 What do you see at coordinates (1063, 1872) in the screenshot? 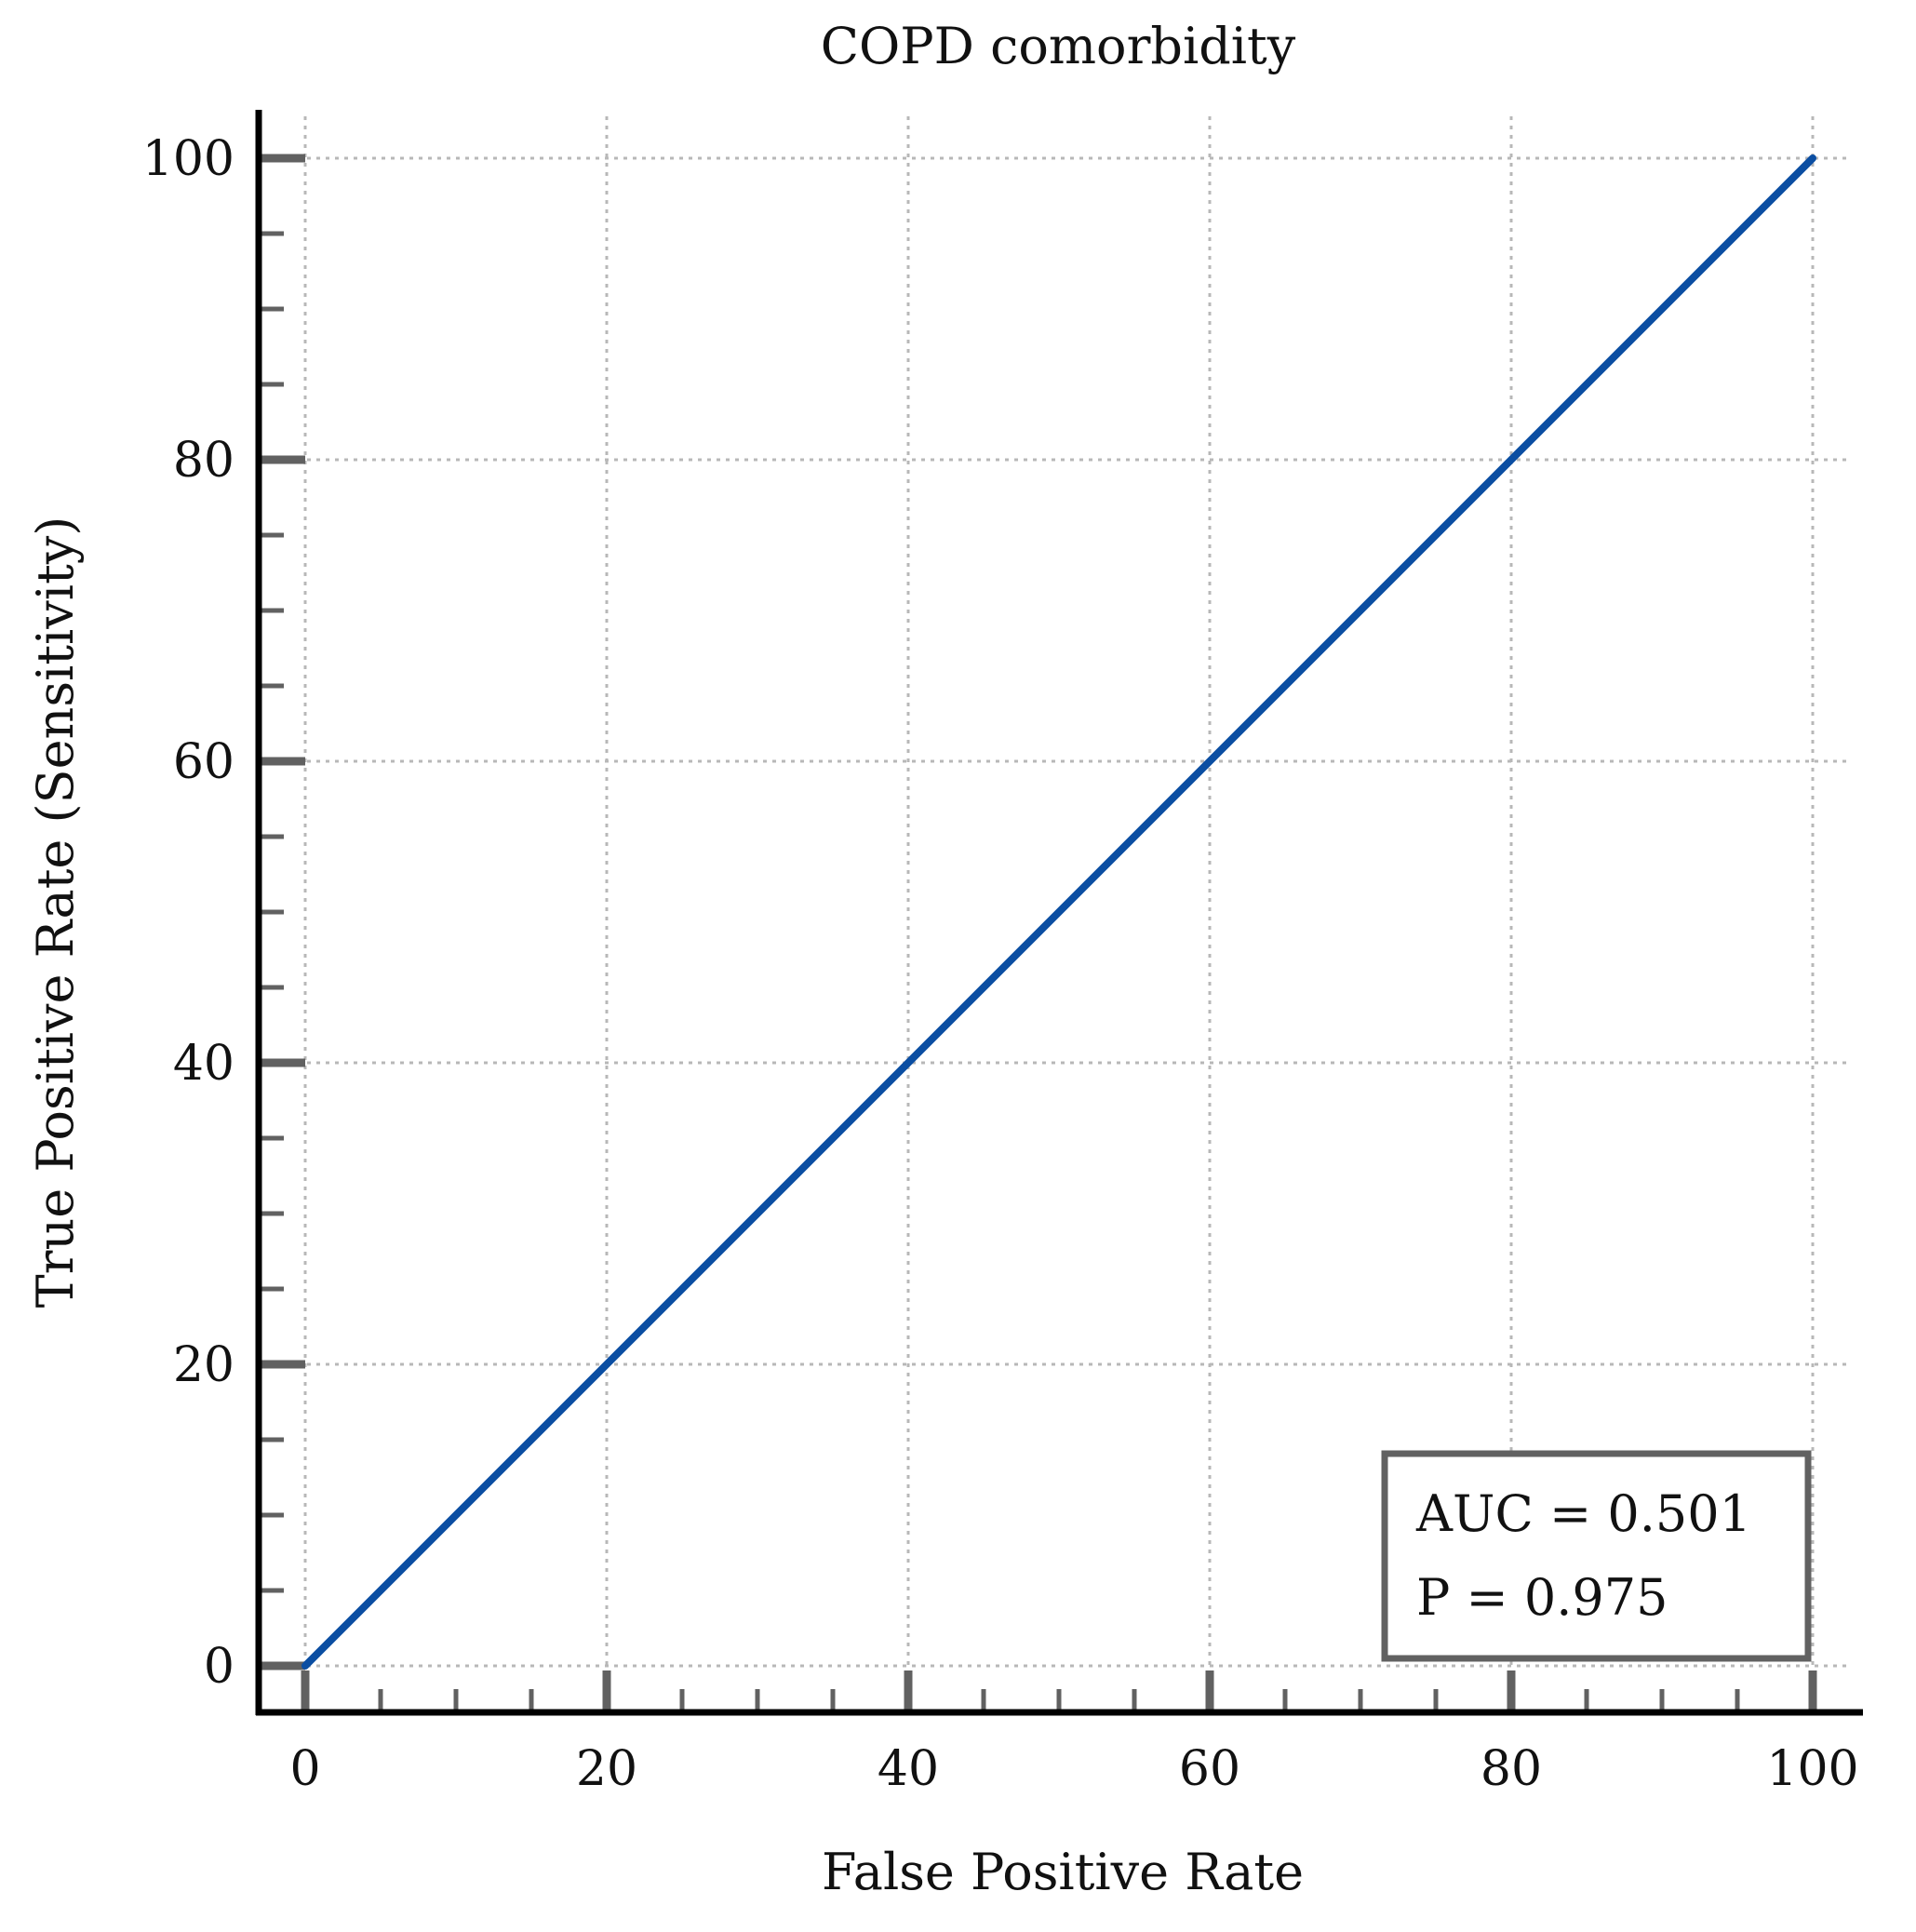
I see `x-axis-title: False Positive Rate` at bounding box center [1063, 1872].